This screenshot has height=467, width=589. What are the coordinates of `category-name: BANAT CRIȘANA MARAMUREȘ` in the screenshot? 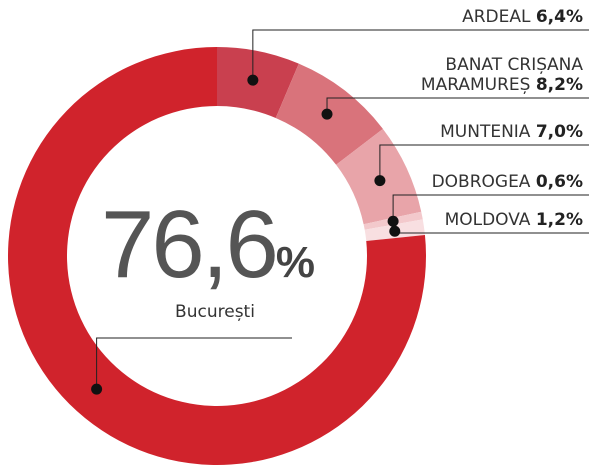 It's located at (501, 75).